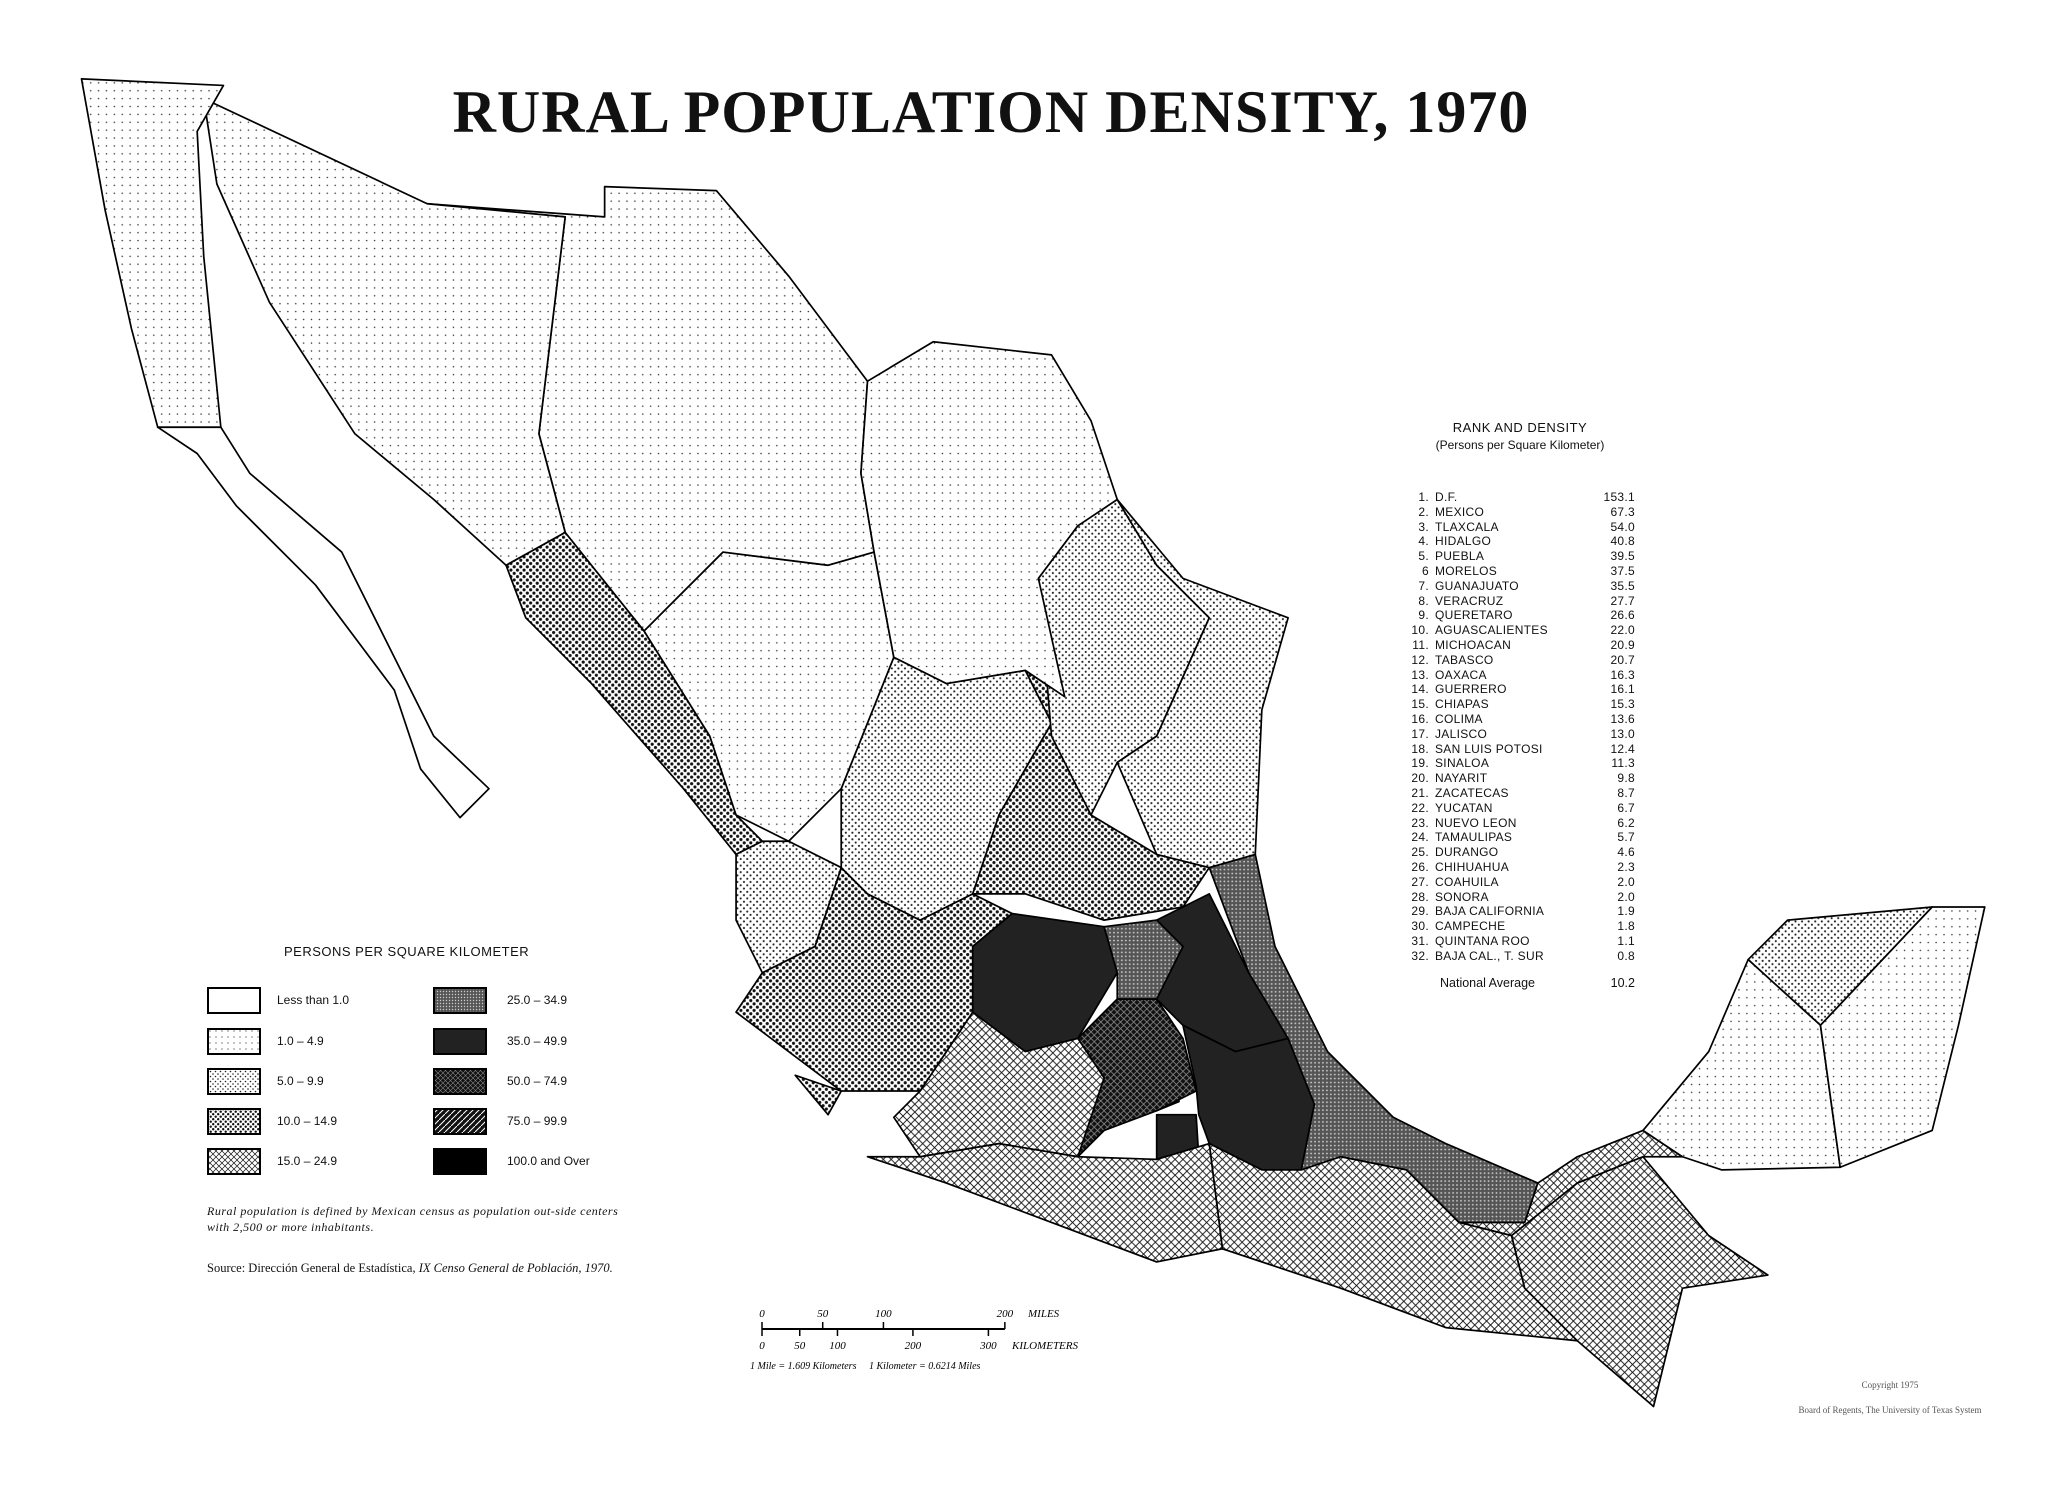 This screenshot has width=2061, height=1488. I want to click on rank-row: 10. AGUASCALIENTES 22.0, so click(1520, 630).